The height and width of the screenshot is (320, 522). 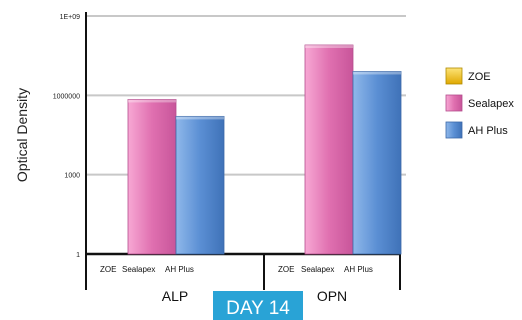 I want to click on day-badge: DAY 14, so click(x=258, y=305).